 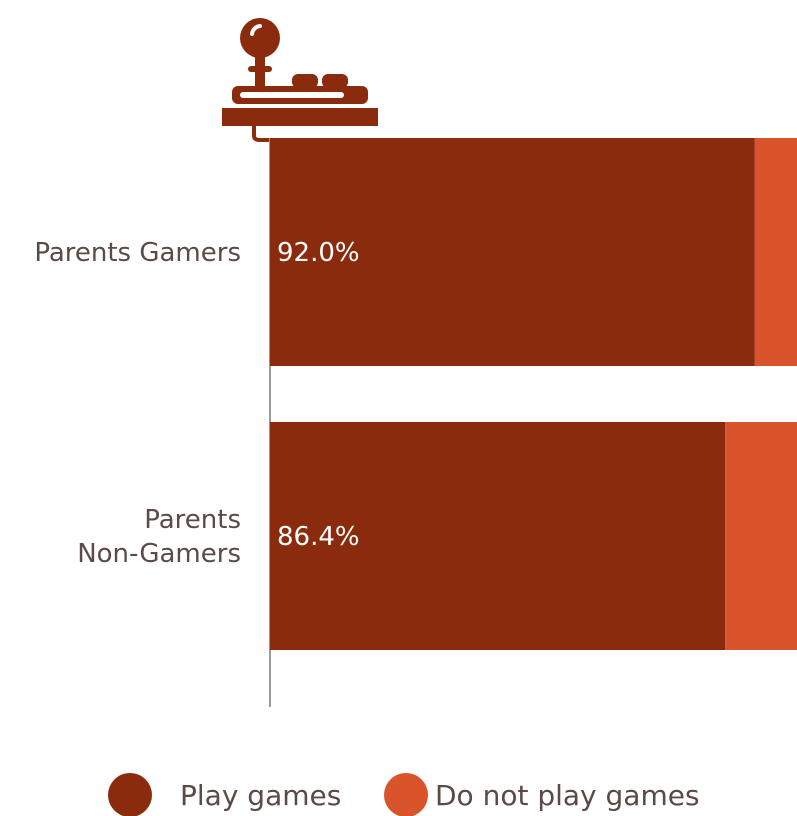 I want to click on category-label: Non-Gamers, so click(x=159, y=554).